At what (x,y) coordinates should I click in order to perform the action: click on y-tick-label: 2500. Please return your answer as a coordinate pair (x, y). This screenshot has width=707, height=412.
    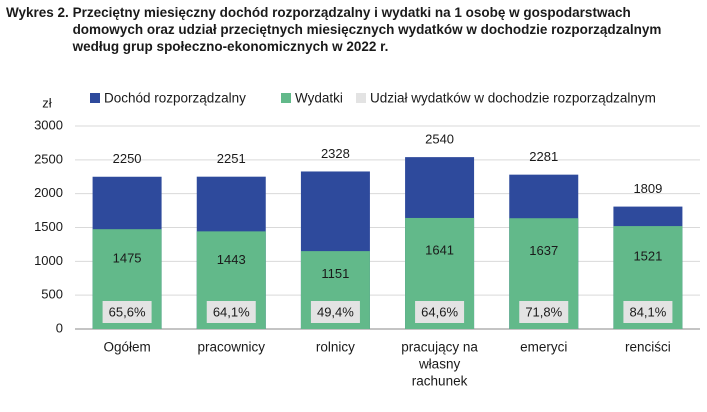
    Looking at the image, I should click on (48, 158).